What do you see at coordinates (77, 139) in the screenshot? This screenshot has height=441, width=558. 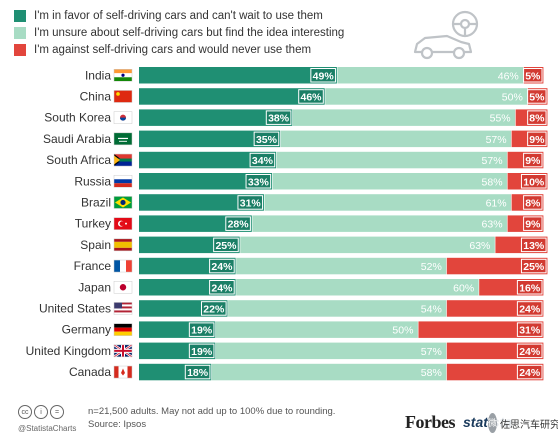 I see `country-label: Saudi Arabia` at bounding box center [77, 139].